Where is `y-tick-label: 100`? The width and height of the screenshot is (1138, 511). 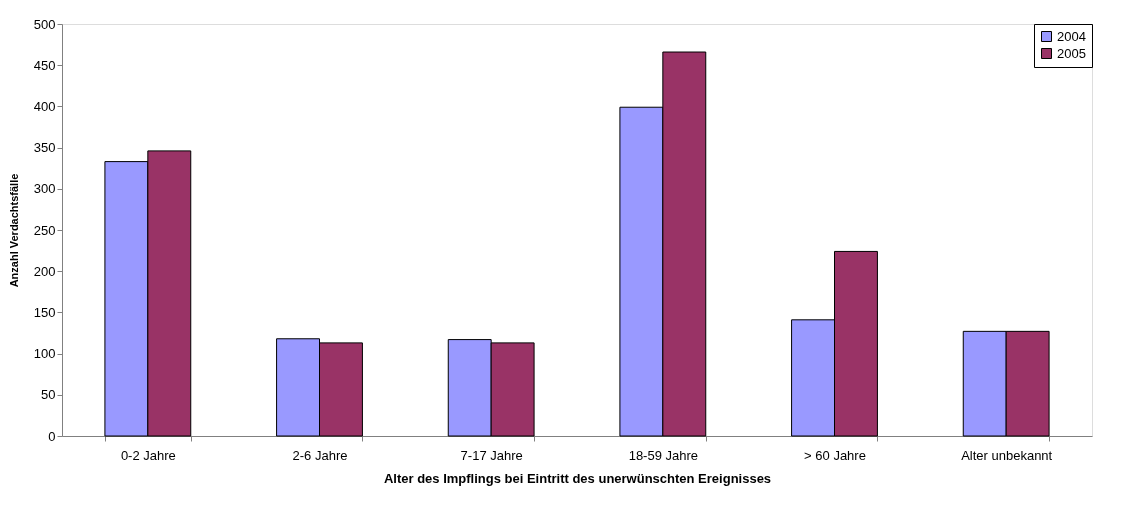 y-tick-label: 100 is located at coordinates (44, 354).